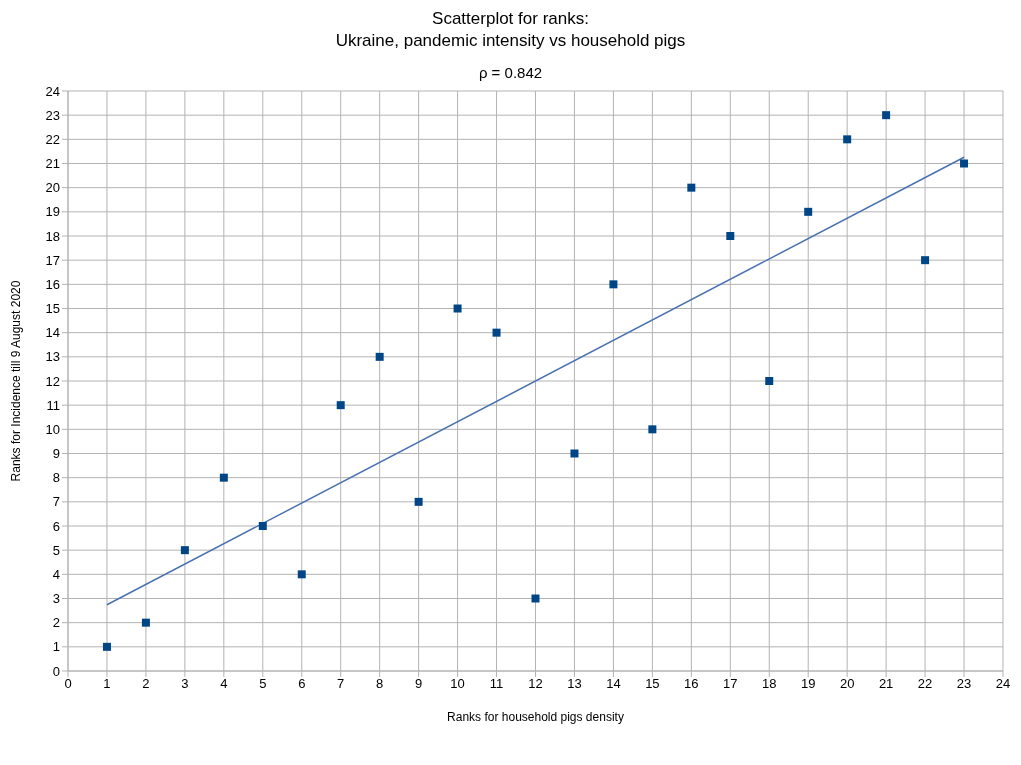 The height and width of the screenshot is (765, 1021). Describe the element at coordinates (419, 684) in the screenshot. I see `x-tick-label: 9` at that location.